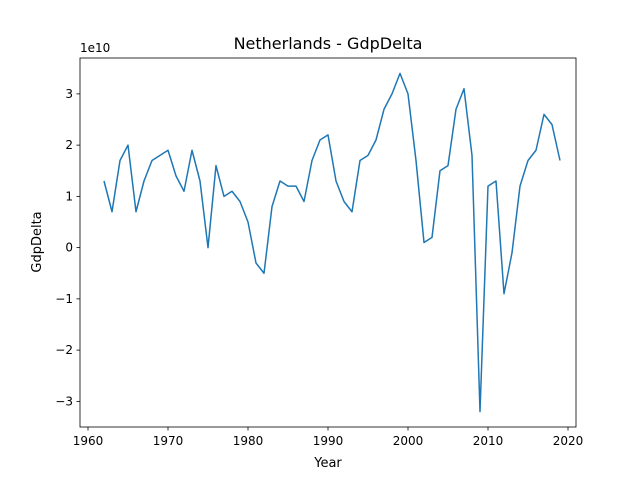  Describe the element at coordinates (69, 145) in the screenshot. I see `y-tick-label: 2` at that location.